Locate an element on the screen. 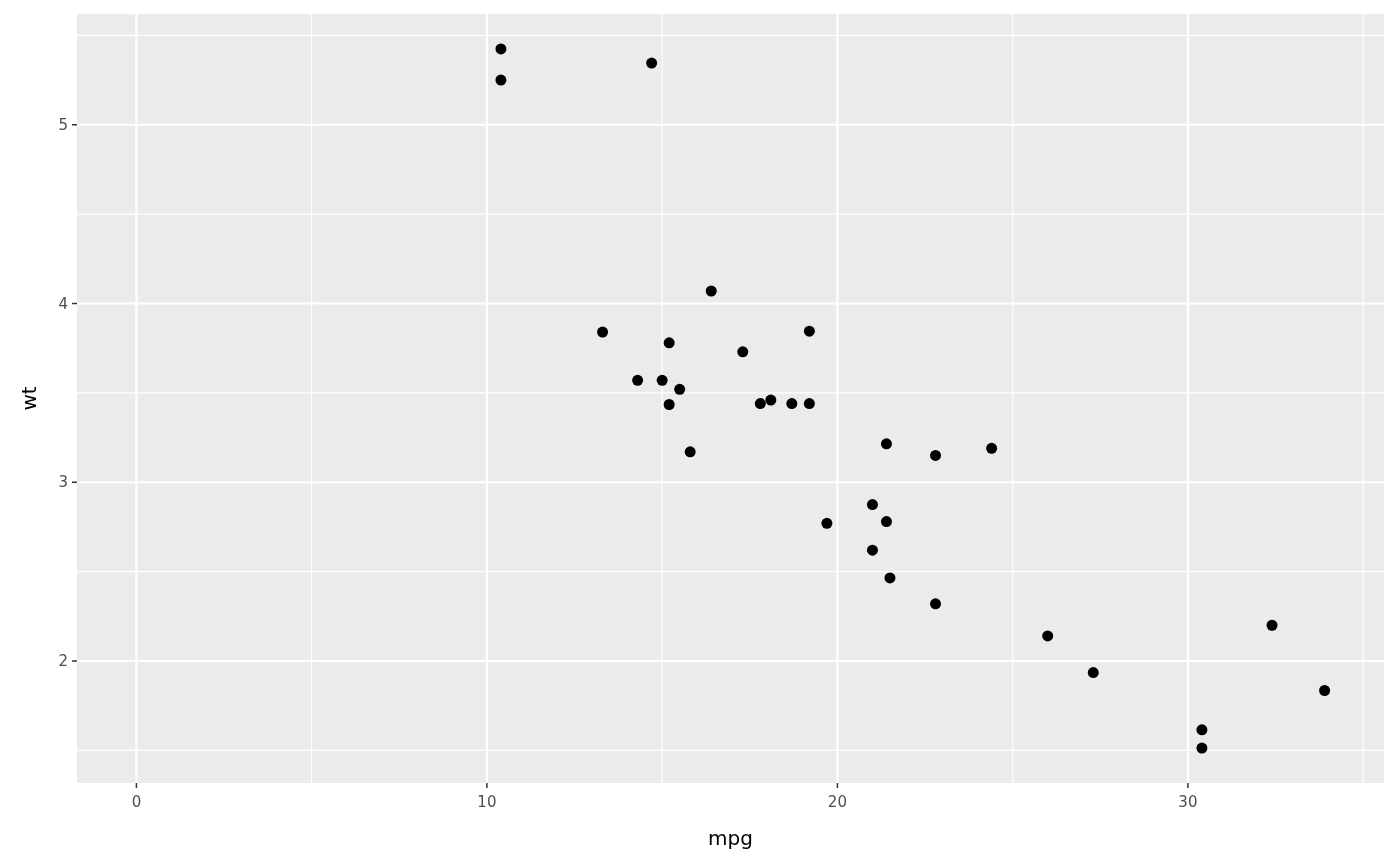 The width and height of the screenshot is (1400, 866). y-tick-label: 3 is located at coordinates (63, 482).